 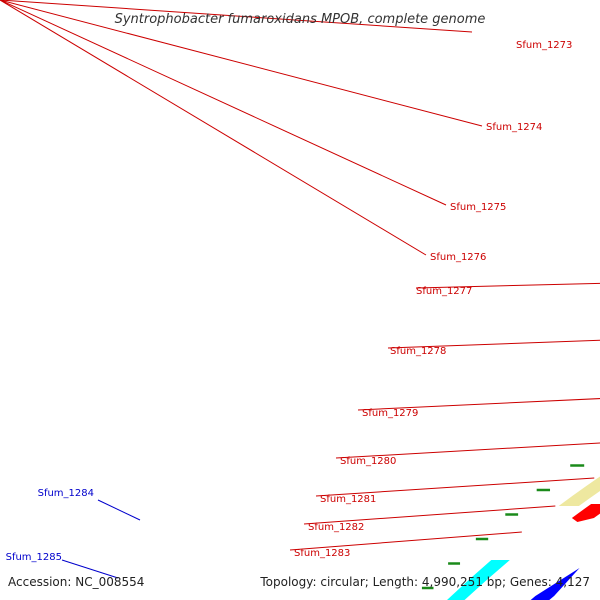 What do you see at coordinates (544, 45) in the screenshot?
I see `gene-label-sfum-1273: Sfum_1273` at bounding box center [544, 45].